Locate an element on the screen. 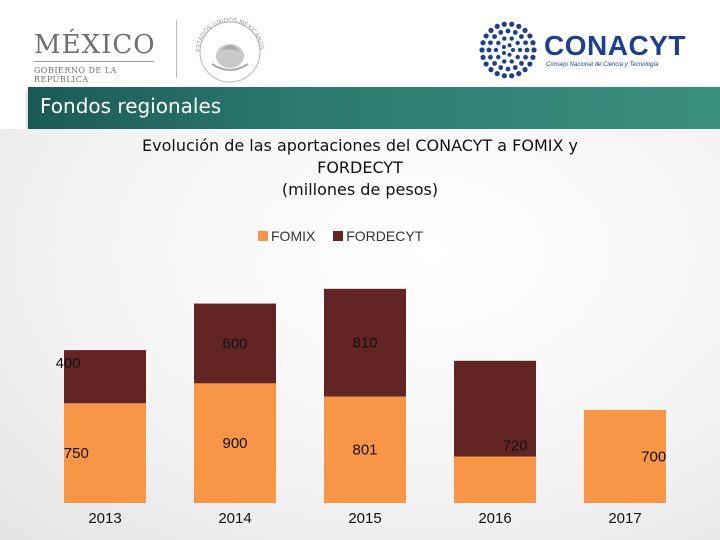 Image resolution: width=720 pixels, height=540 pixels. bar-fordecyt-2013 is located at coordinates (105, 377).